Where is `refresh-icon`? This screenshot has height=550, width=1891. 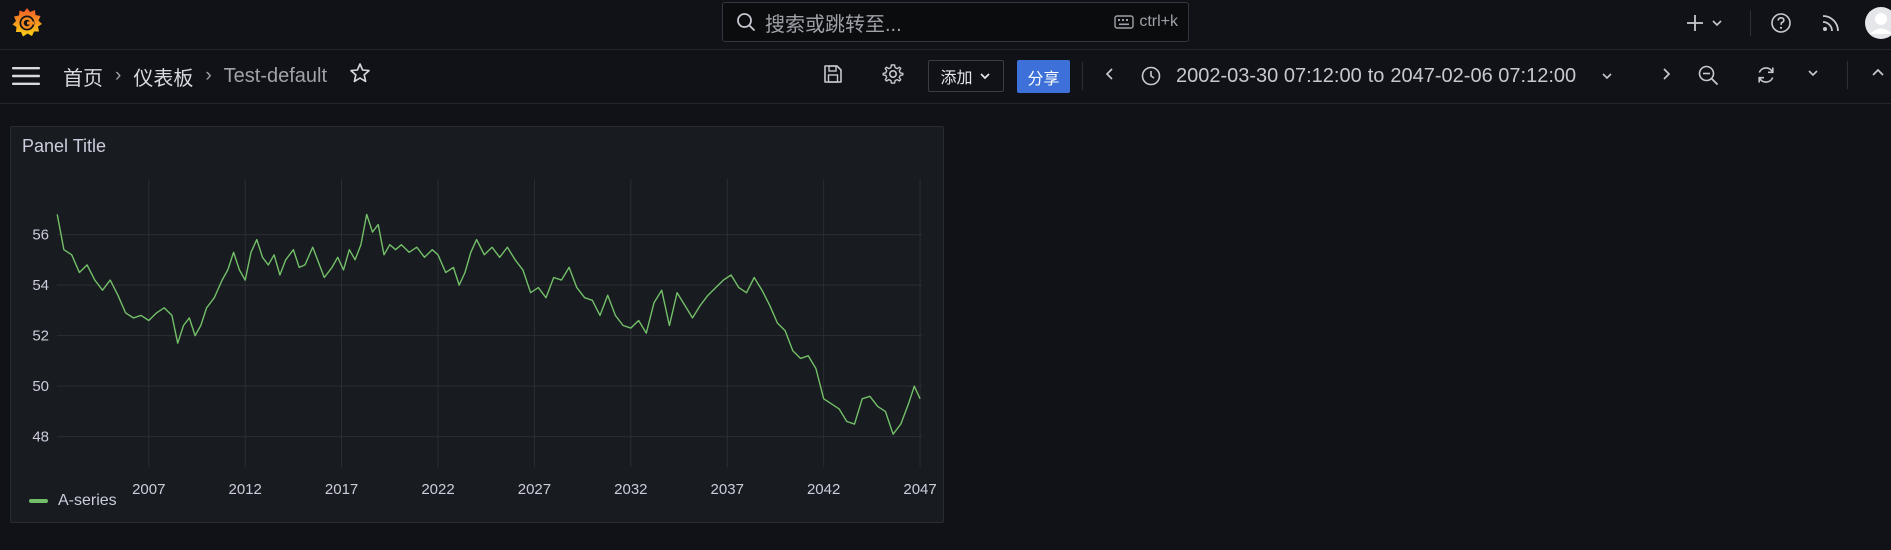 refresh-icon is located at coordinates (1766, 75).